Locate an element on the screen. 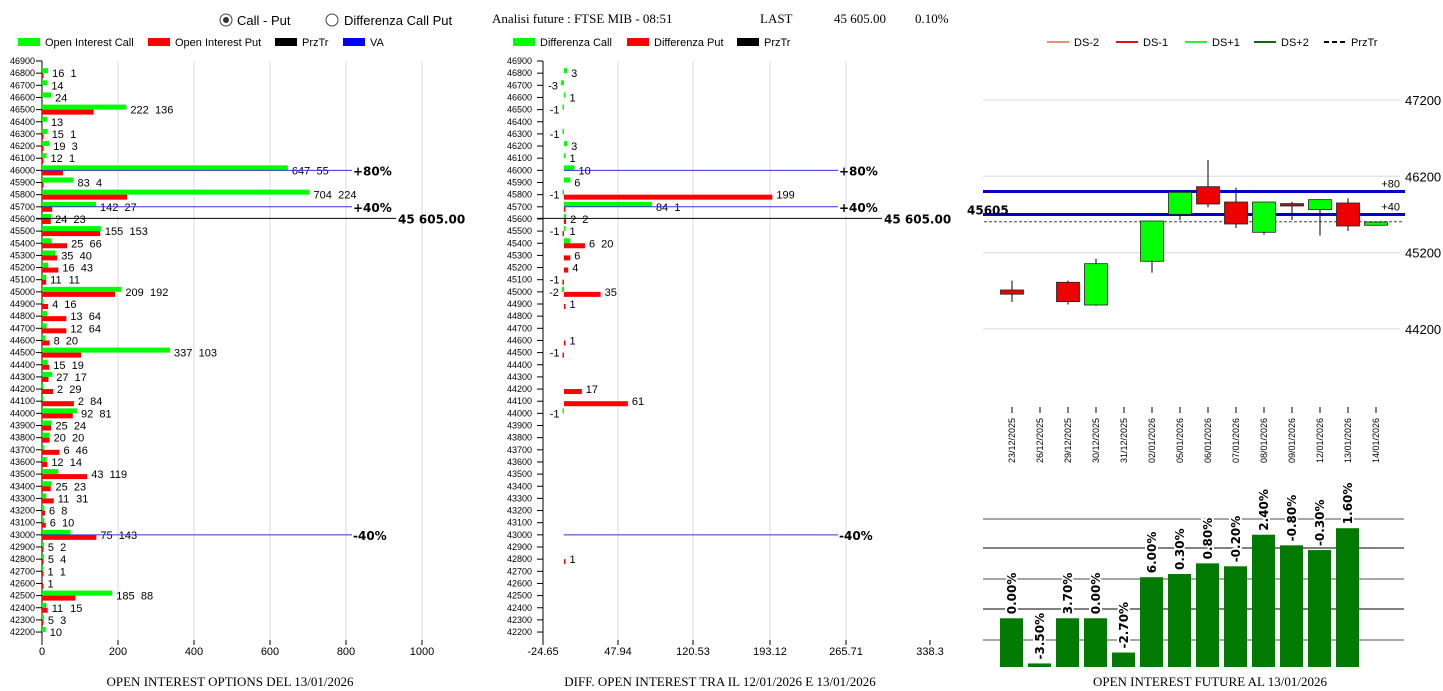 Image resolution: width=1443 pixels, height=691 pixels. date-label: 31/12/2025 is located at coordinates (1124, 440).